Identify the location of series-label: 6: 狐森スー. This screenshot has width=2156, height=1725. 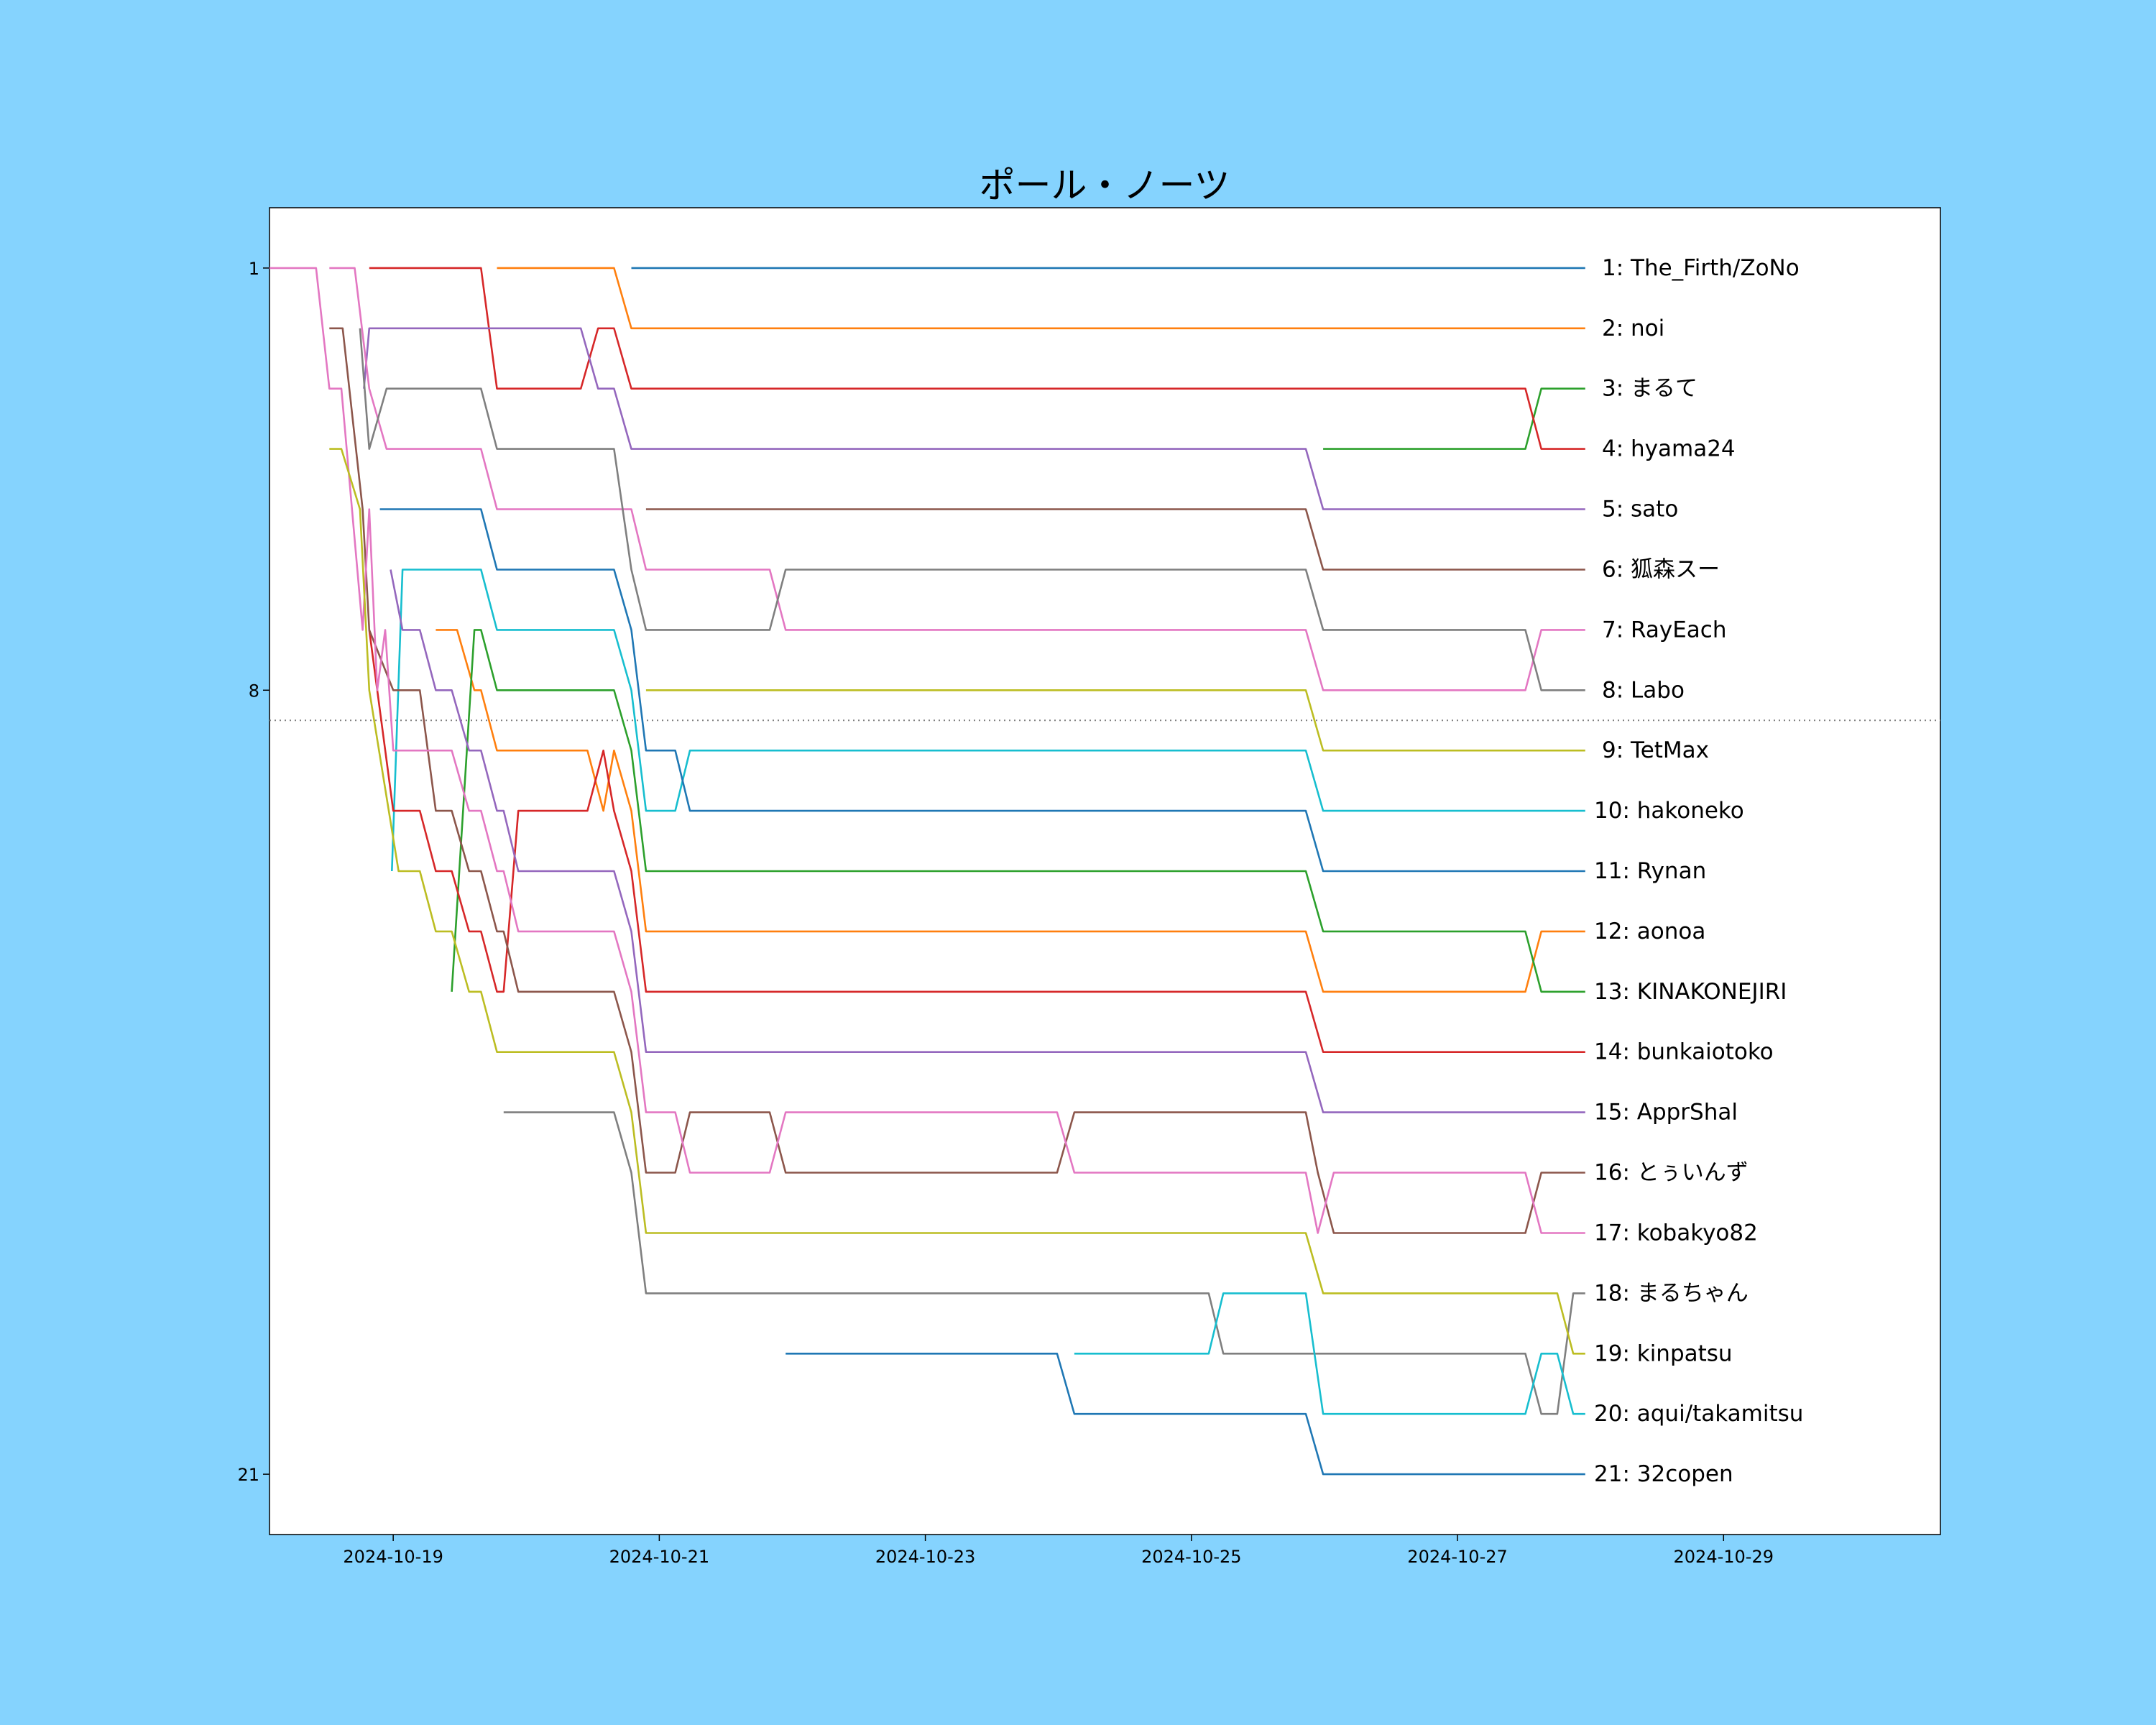
(1661, 569).